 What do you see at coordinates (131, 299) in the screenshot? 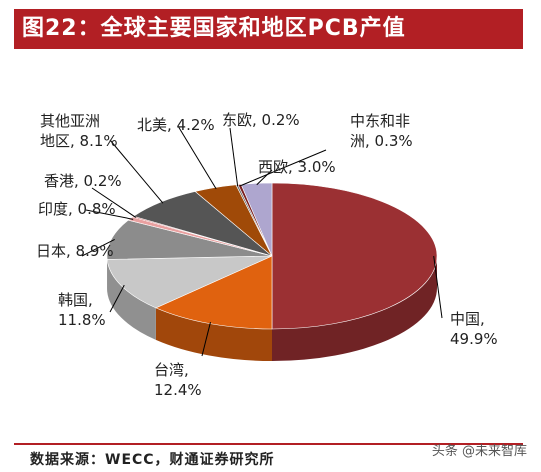
I see `pie-side-韩国` at bounding box center [131, 299].